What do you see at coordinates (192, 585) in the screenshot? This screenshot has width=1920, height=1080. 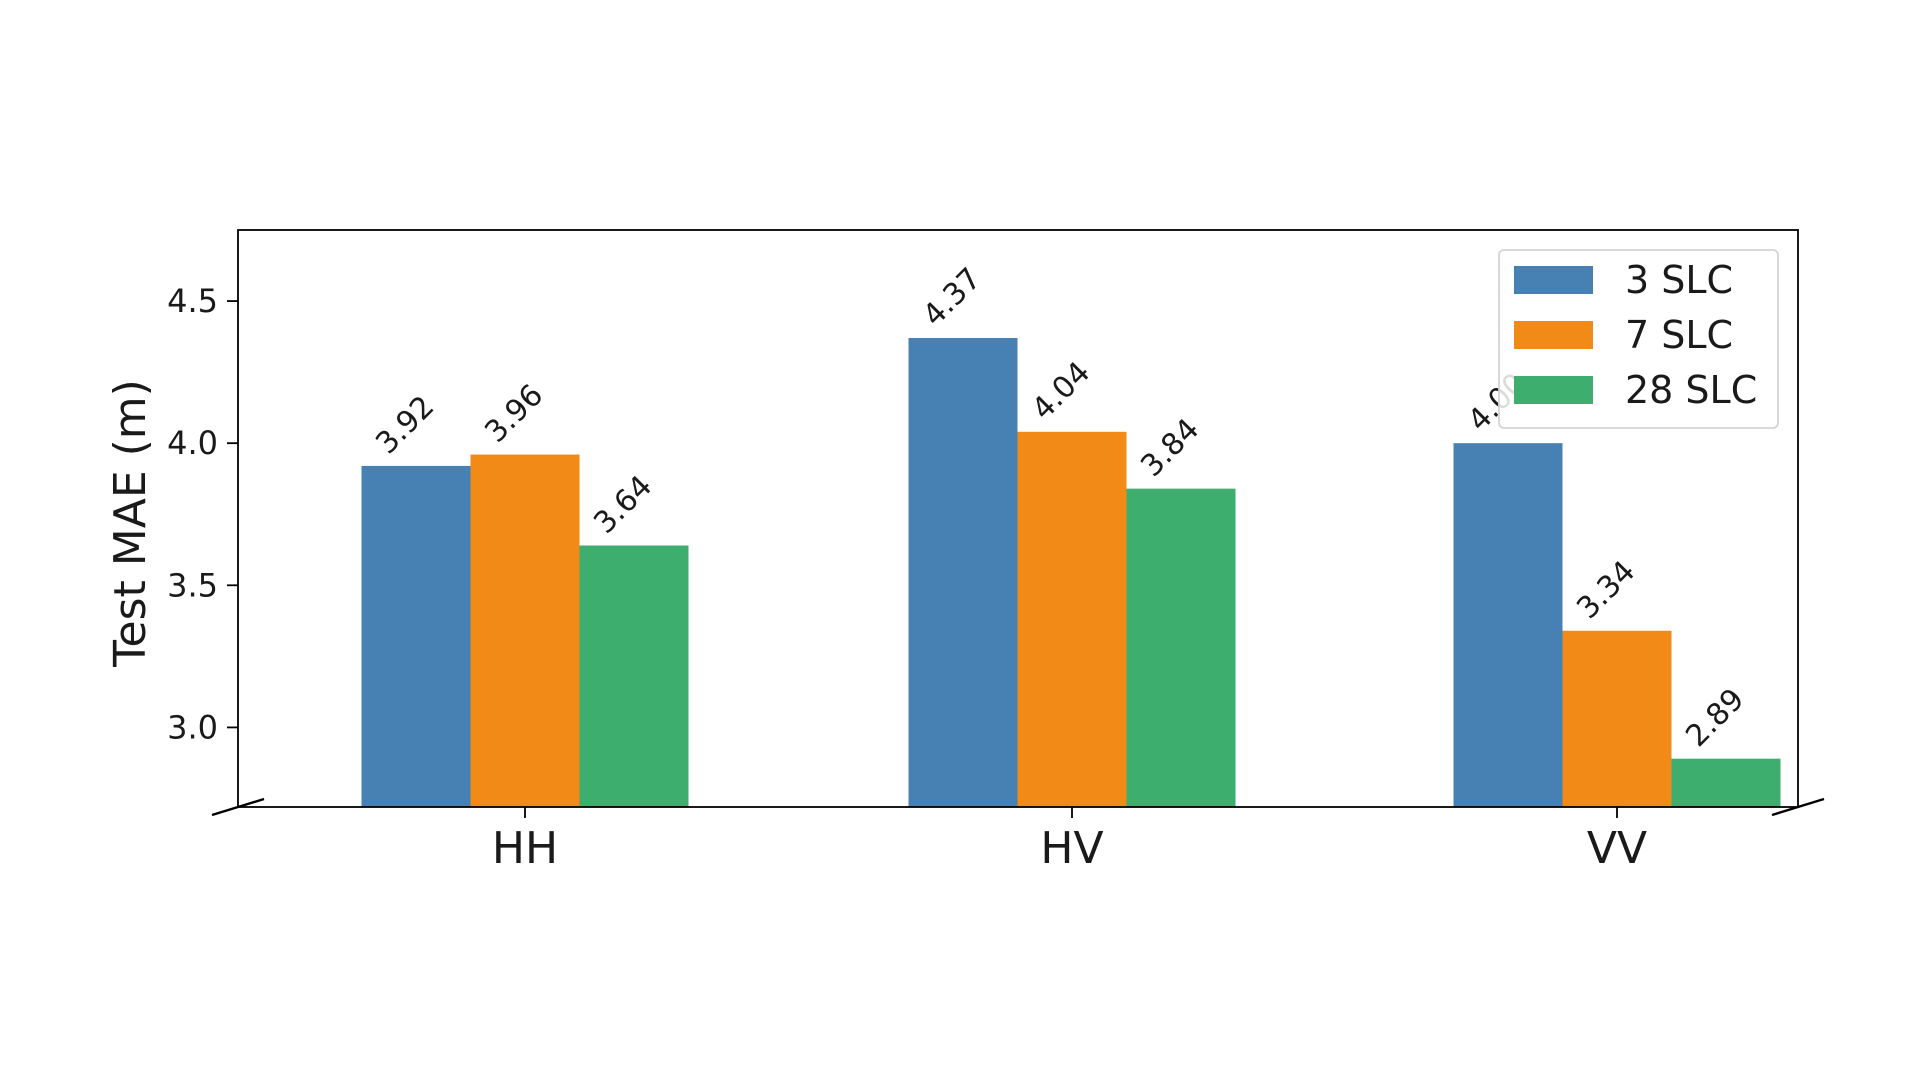 I see `y-tick-label: 3.5` at bounding box center [192, 585].